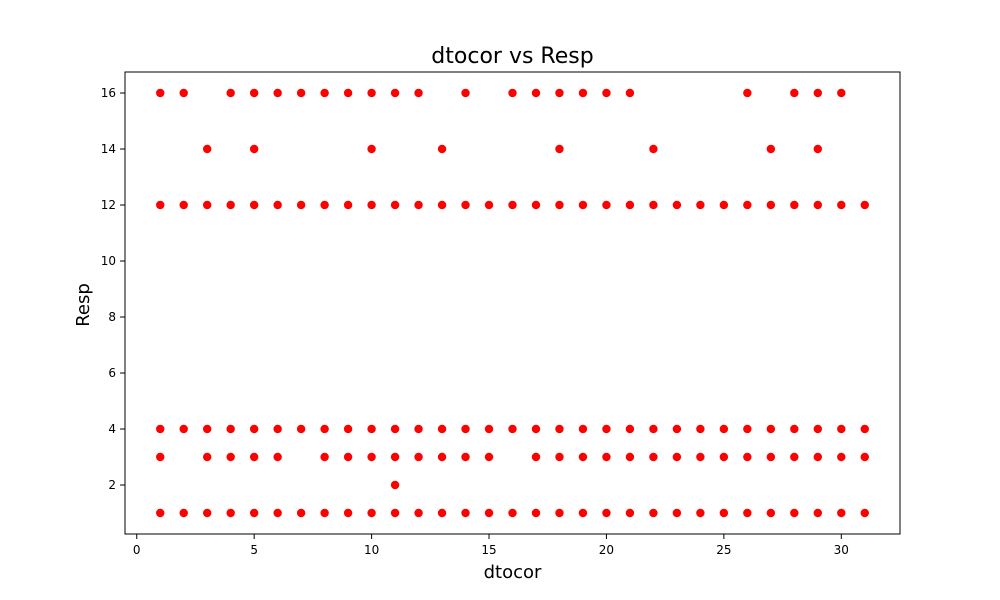  I want to click on x-tick-label: 15, so click(488, 550).